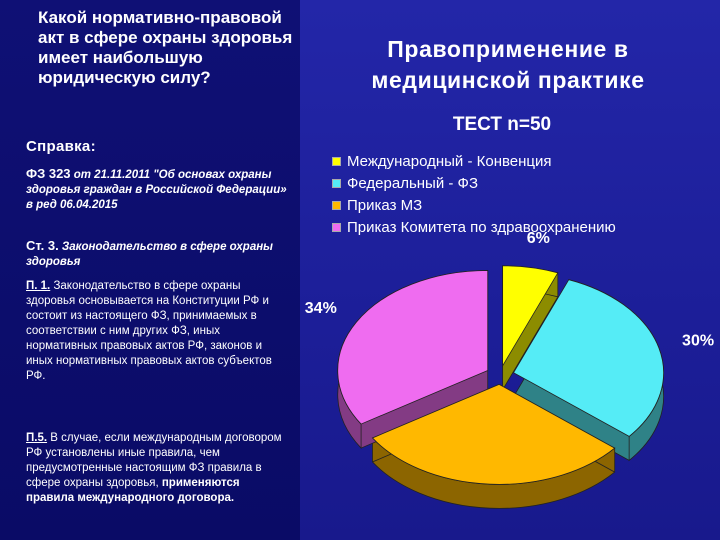  I want to click on legend-label: Приказ Комитета по здравоохранению, so click(481, 227).